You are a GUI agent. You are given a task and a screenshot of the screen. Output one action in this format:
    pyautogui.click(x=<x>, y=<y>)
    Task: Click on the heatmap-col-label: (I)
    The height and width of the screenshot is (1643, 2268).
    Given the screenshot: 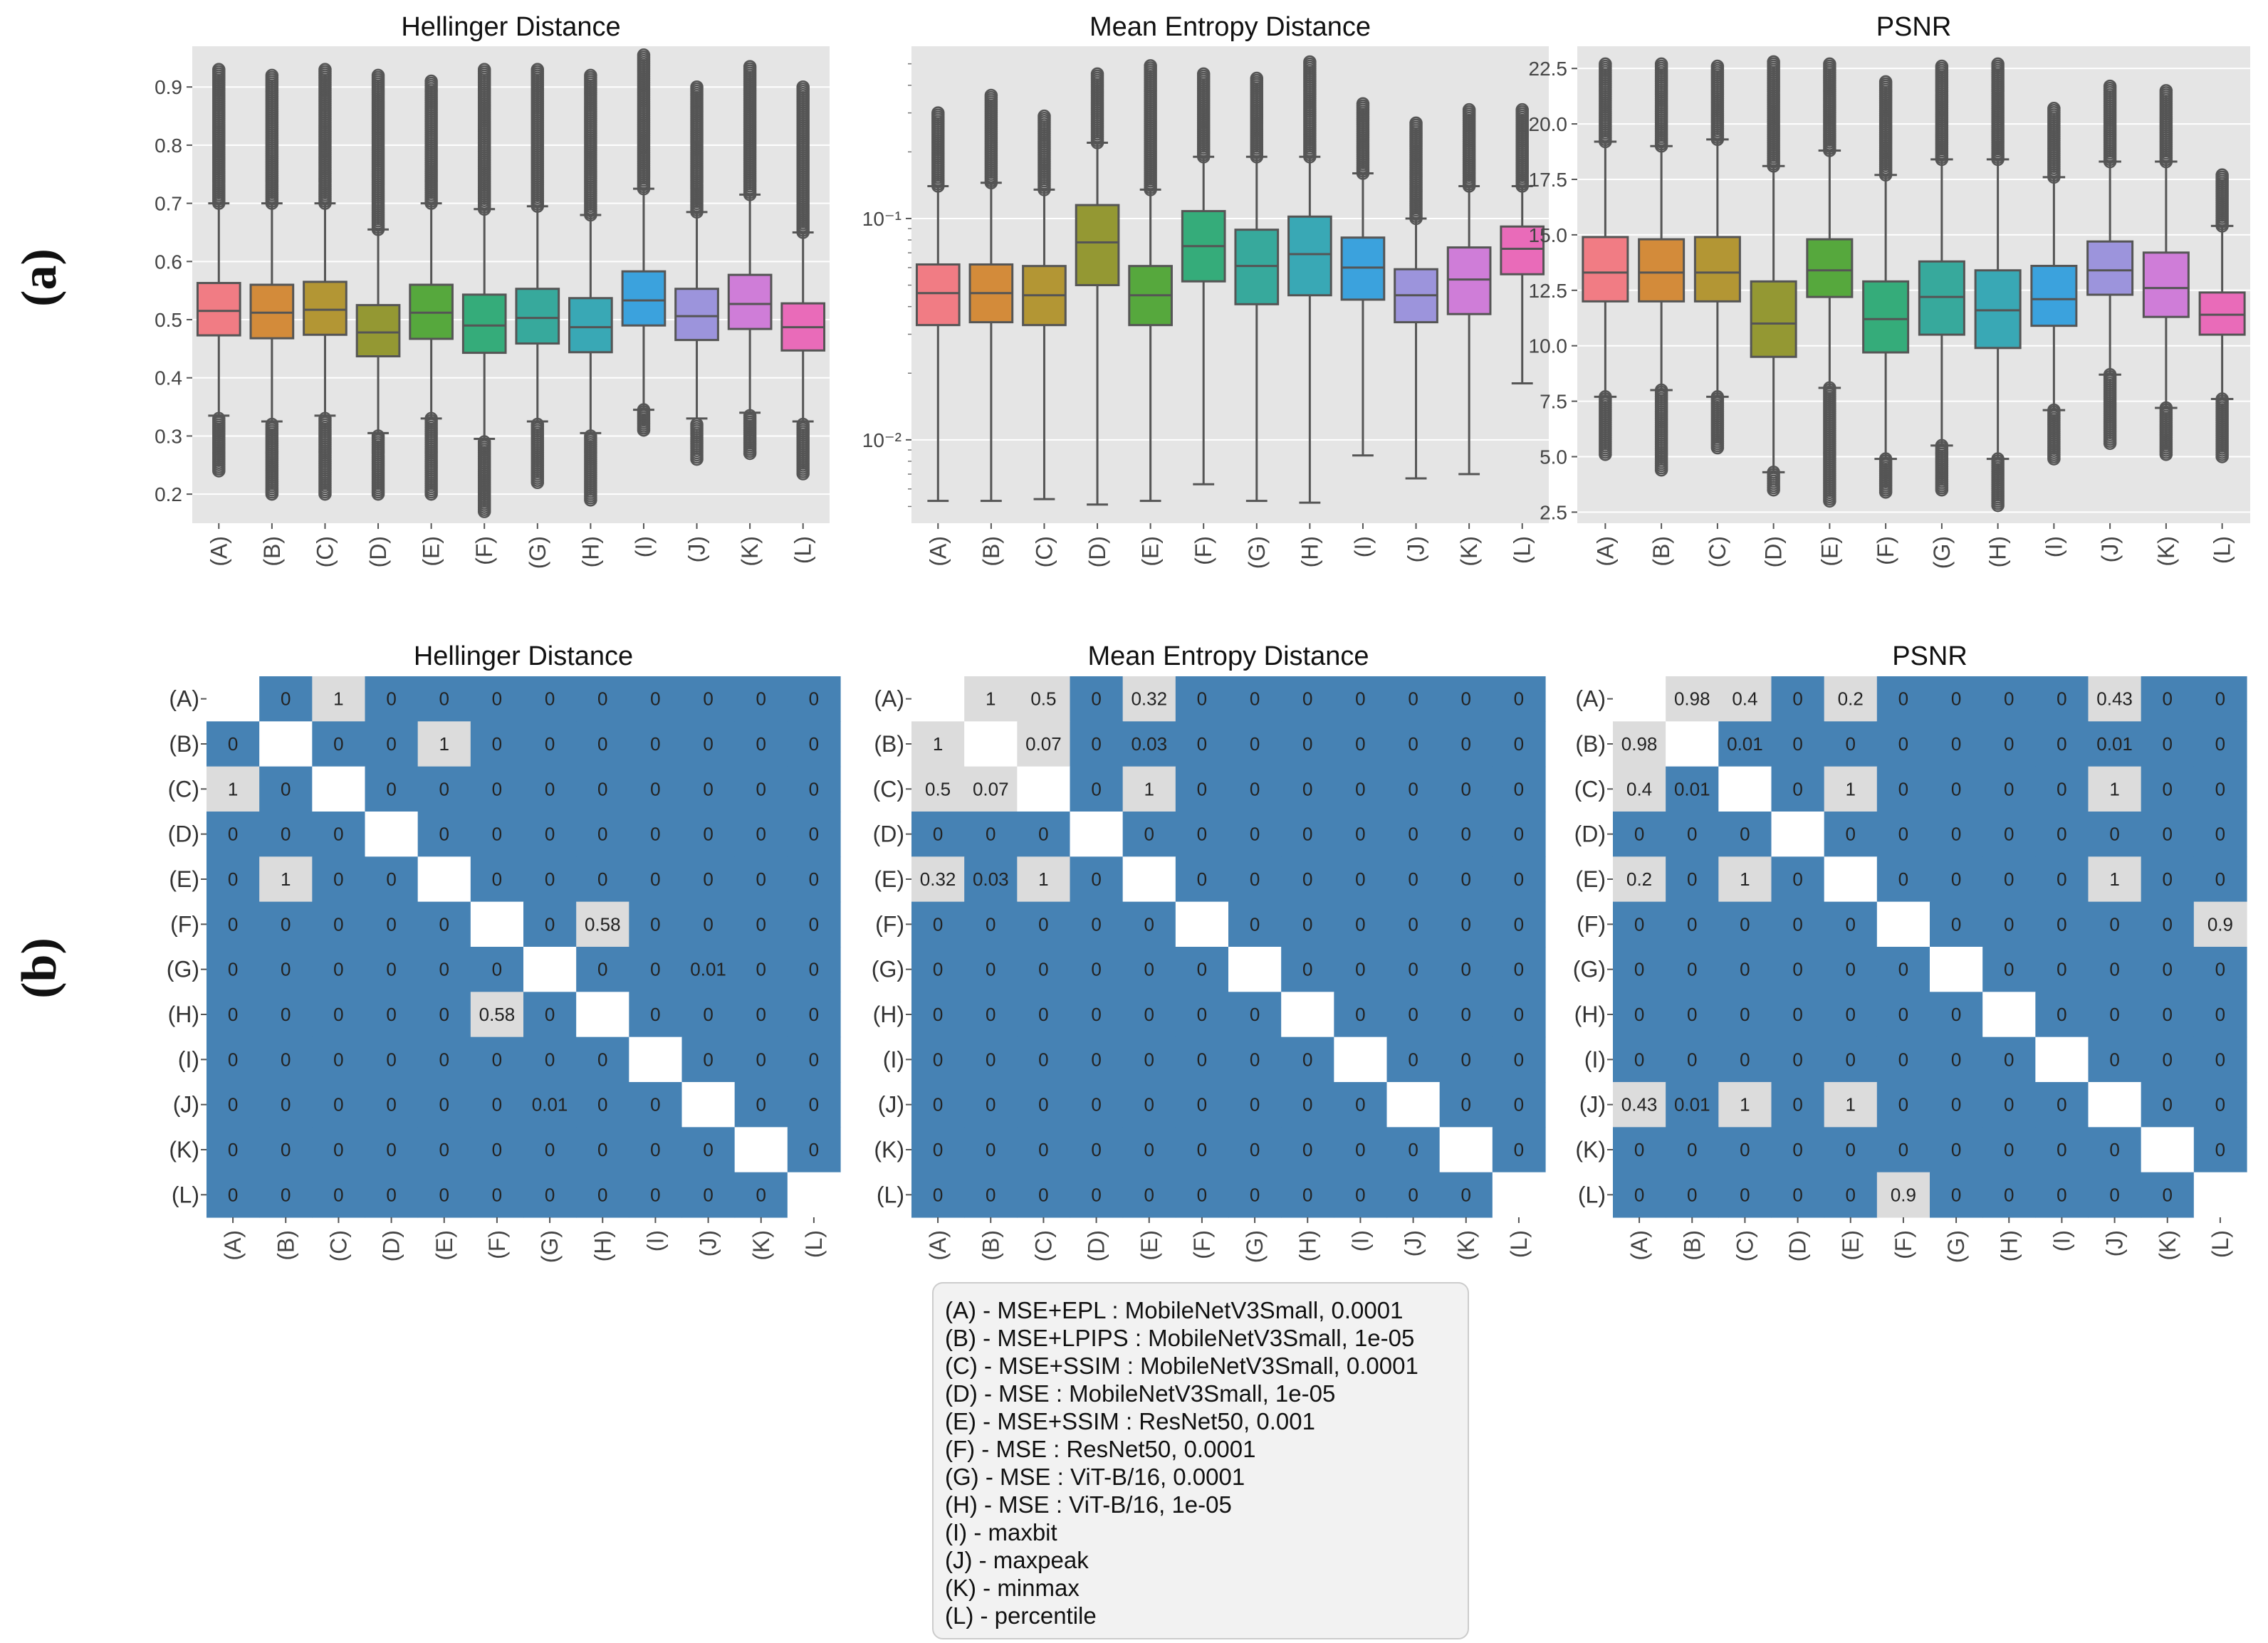 What is the action you would take?
    pyautogui.click(x=2061, y=1240)
    